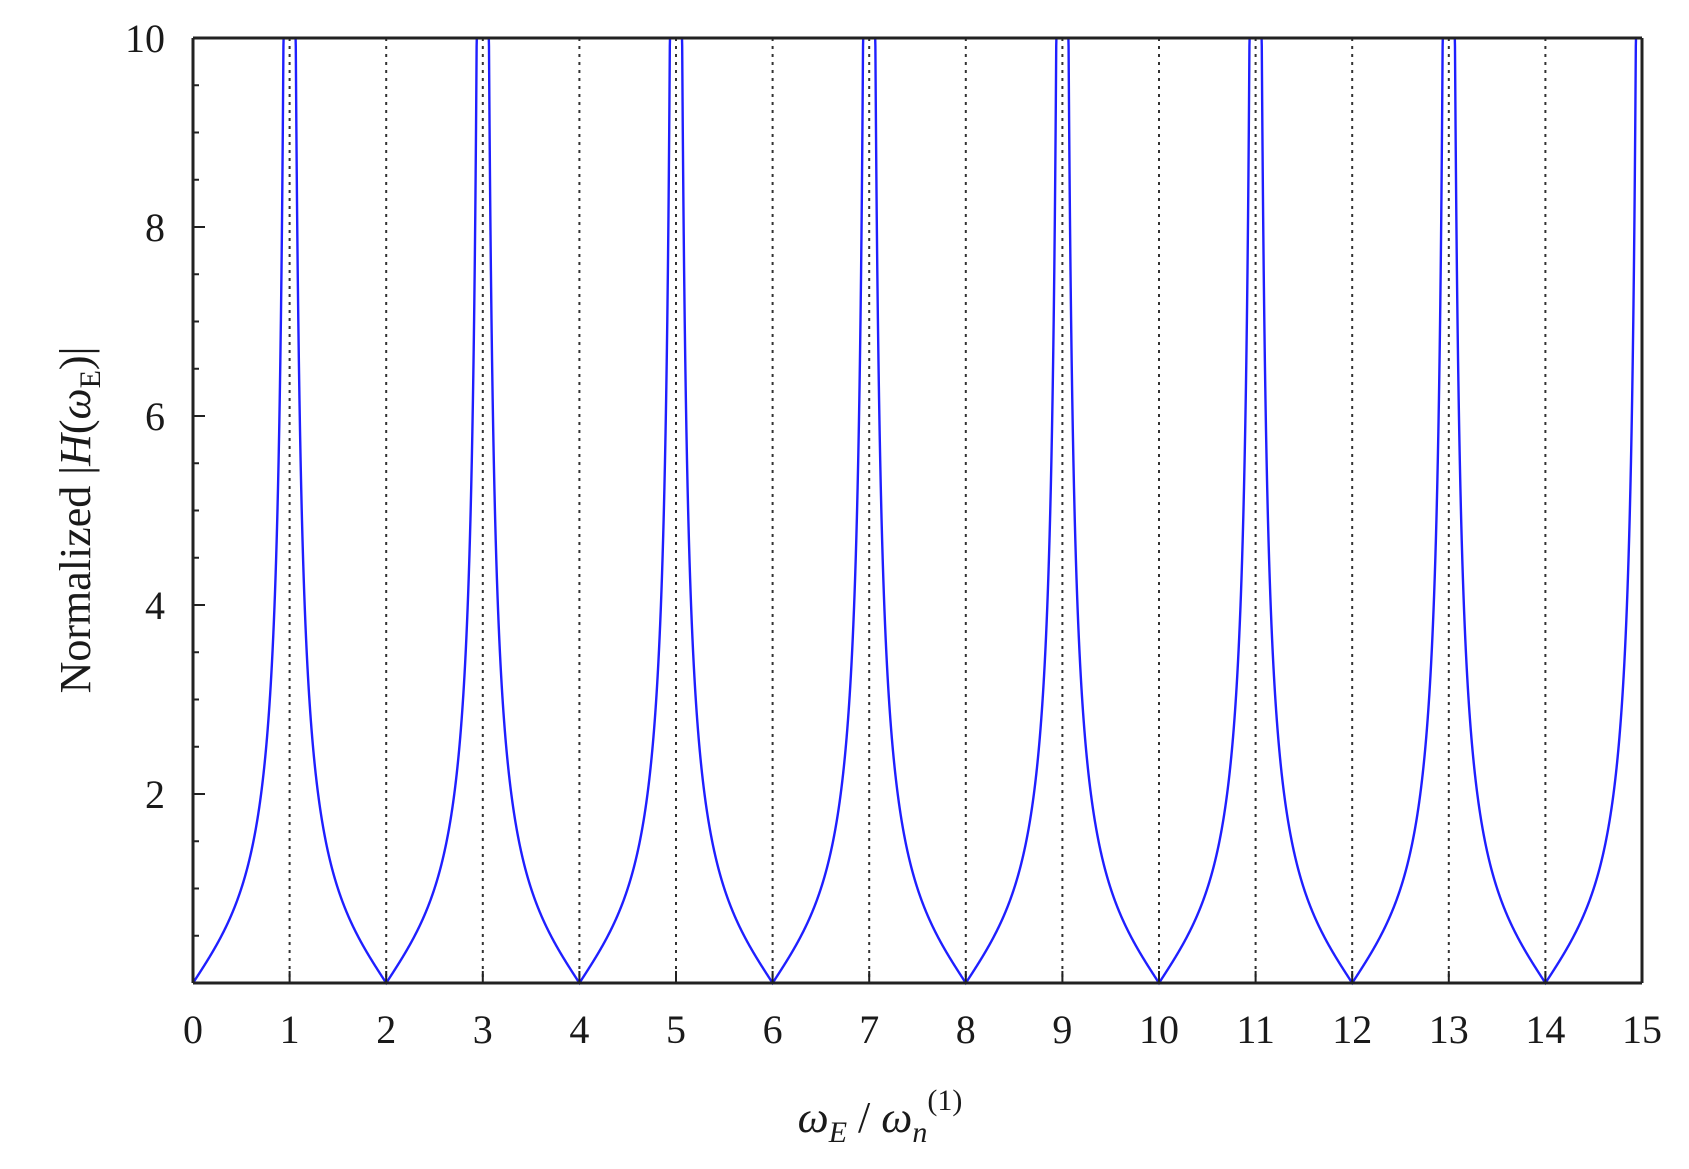  What do you see at coordinates (1642, 1029) in the screenshot?
I see `x-tick-label: 15` at bounding box center [1642, 1029].